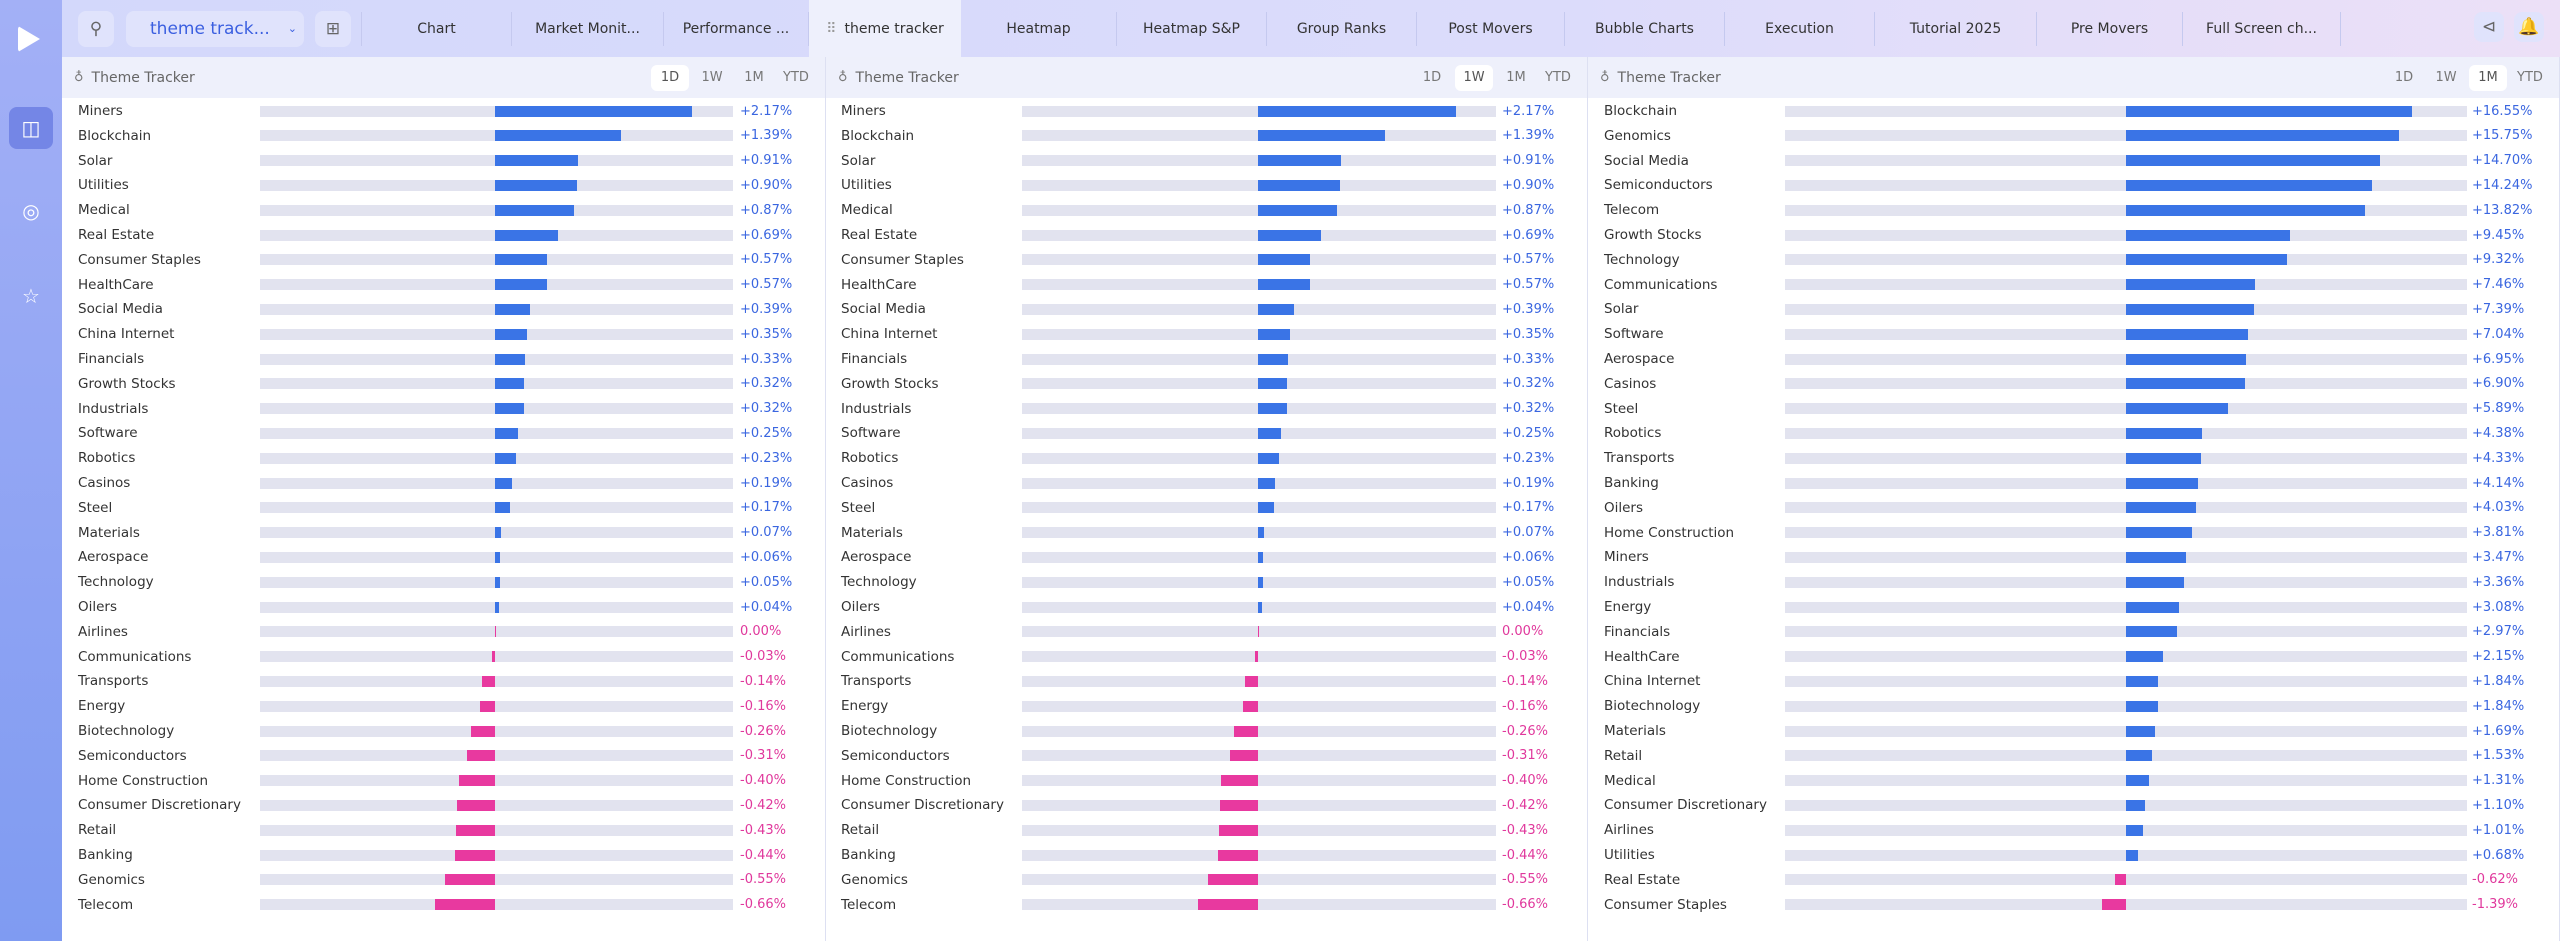 The width and height of the screenshot is (2560, 941). Describe the element at coordinates (1206, 731) in the screenshot. I see `theme-row: Biotechnology -0.26%` at that location.